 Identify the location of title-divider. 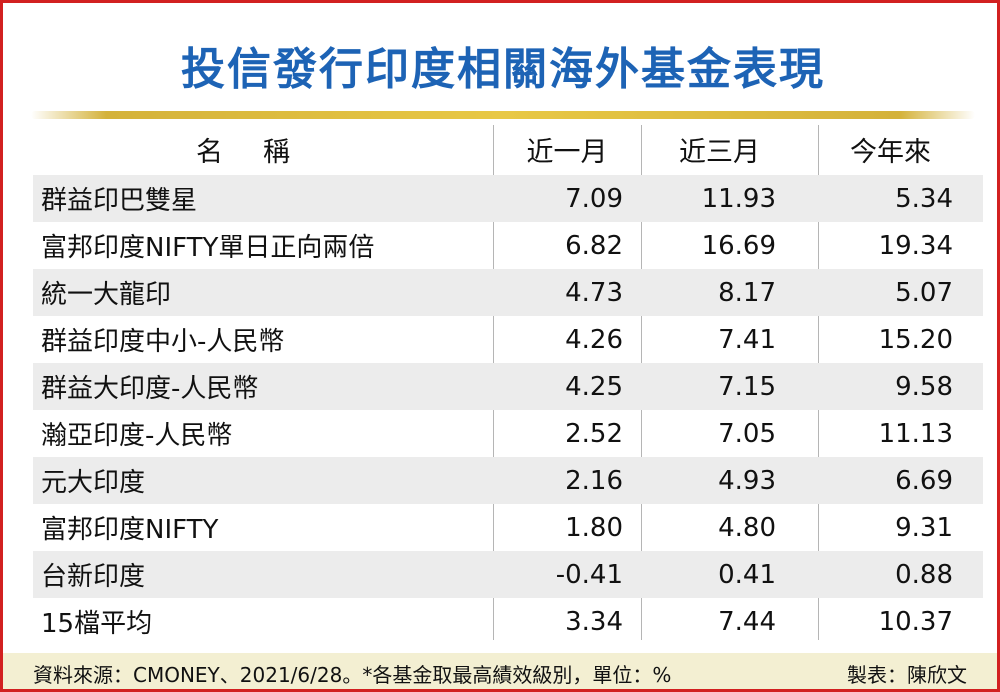
(503, 115).